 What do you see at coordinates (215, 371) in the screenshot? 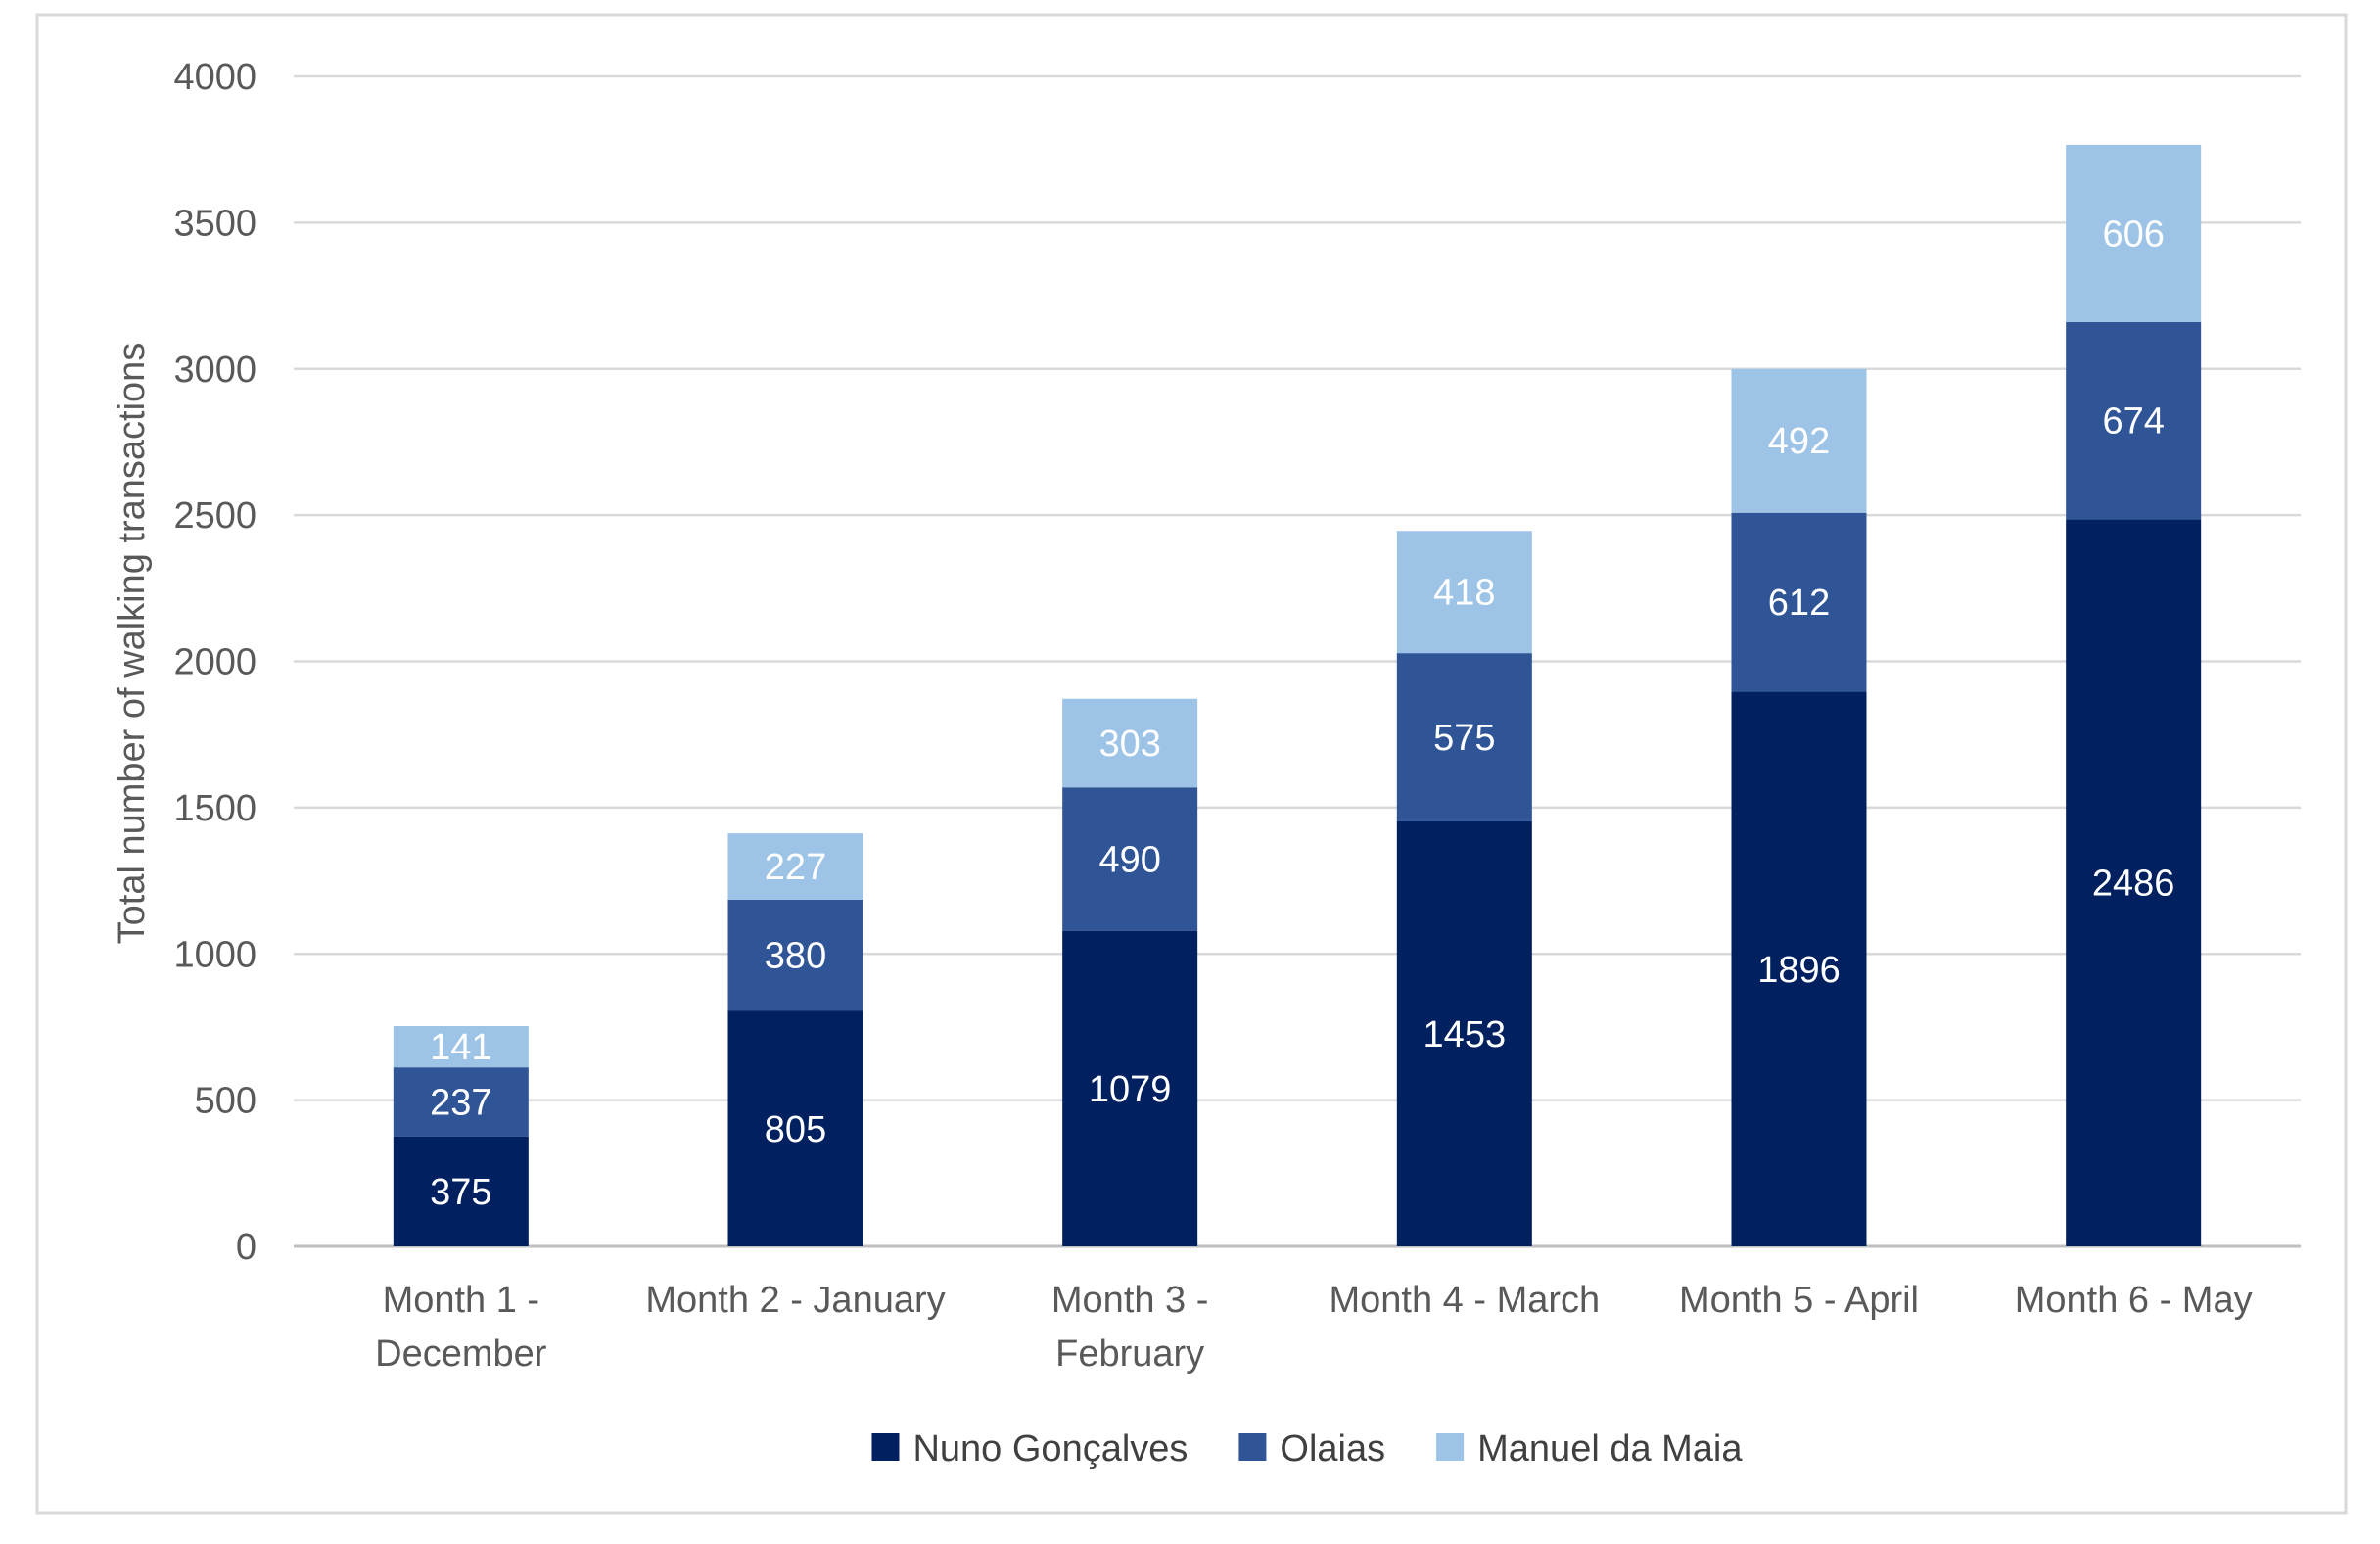
I see `y-tick-label: 3000` at bounding box center [215, 371].